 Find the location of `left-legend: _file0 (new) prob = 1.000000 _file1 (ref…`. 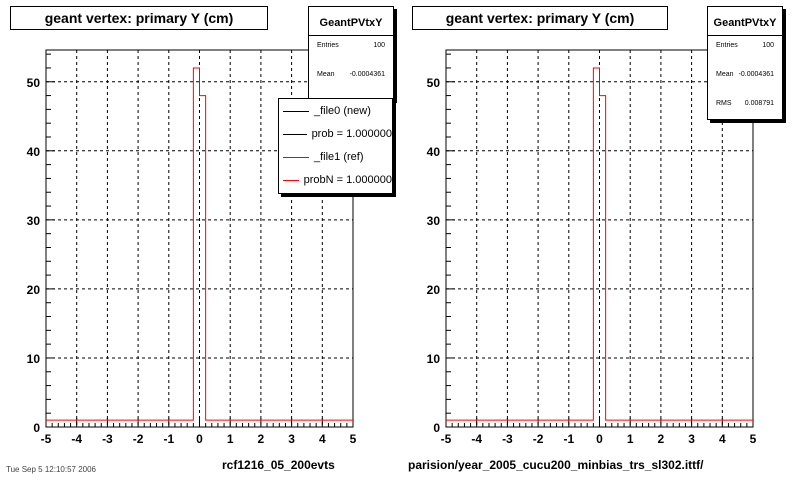

left-legend: _file0 (new) prob = 1.000000 _file1 (ref… is located at coordinates (335, 146).